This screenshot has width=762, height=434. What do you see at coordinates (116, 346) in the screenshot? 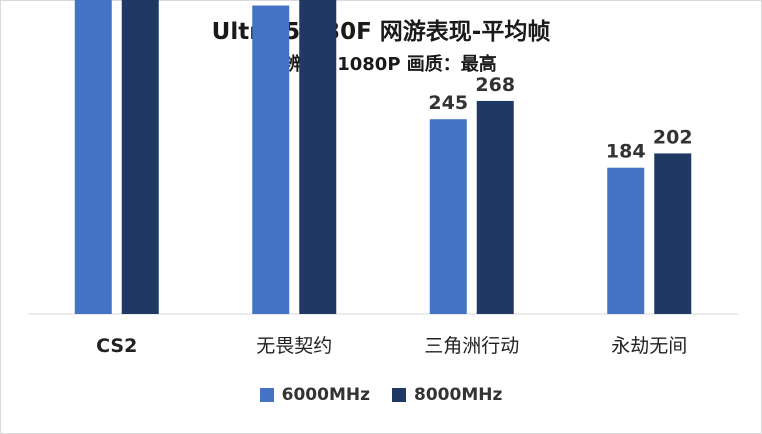
I see `x-tick-label-1: CS2` at bounding box center [116, 346].